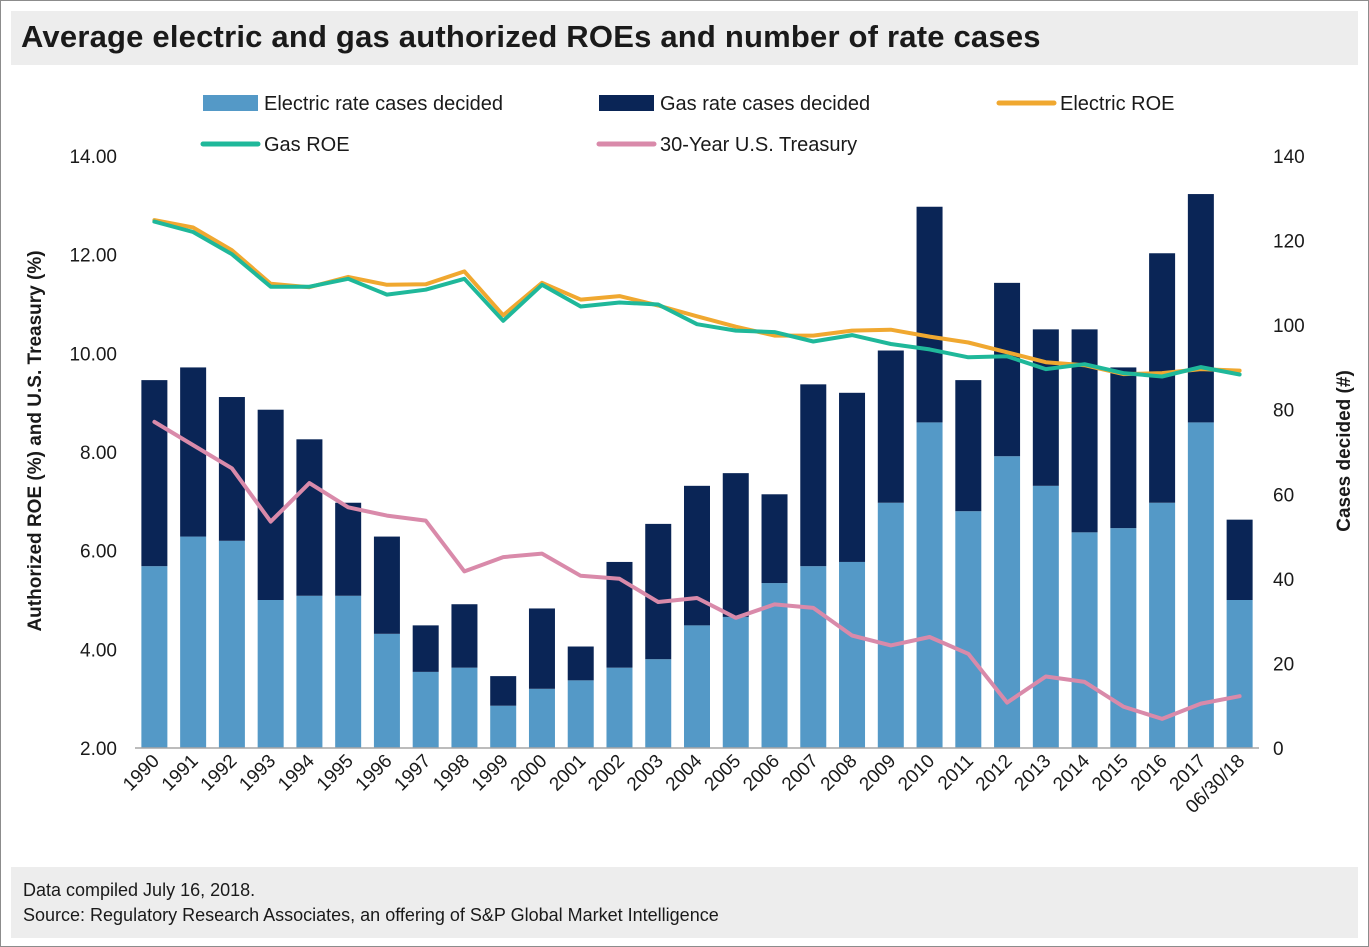 Image resolution: width=1369 pixels, height=947 pixels. Describe the element at coordinates (994, 773) in the screenshot. I see `x-tick-label-2012: 2012` at that location.